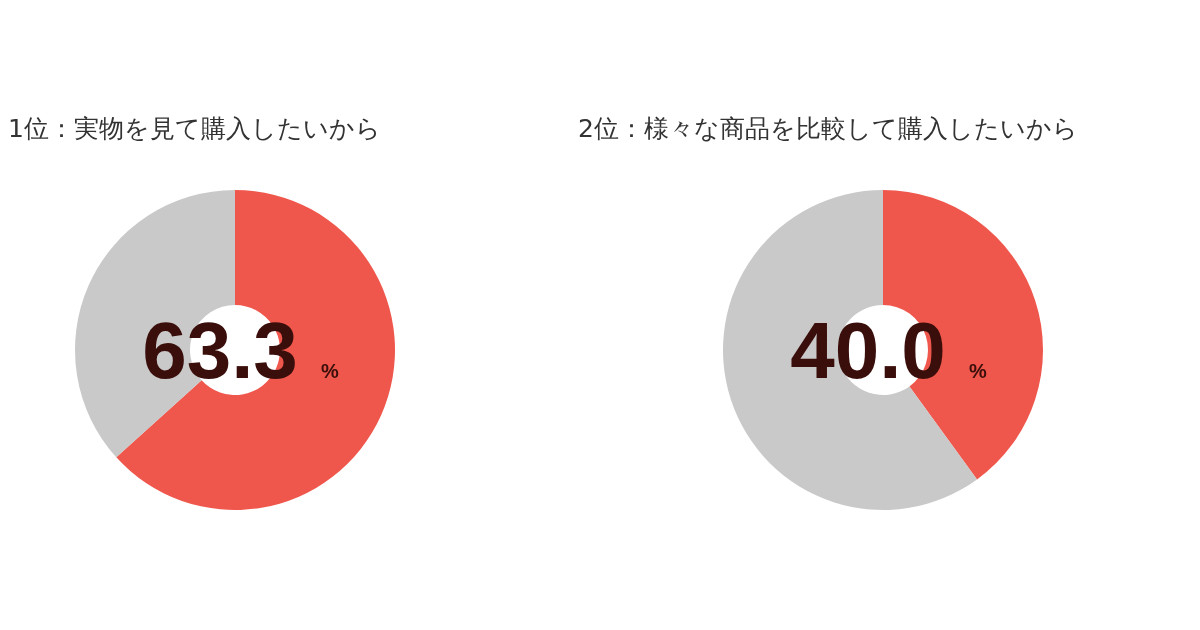 The image size is (1200, 630). What do you see at coordinates (194, 128) in the screenshot?
I see `chart-title: 1位：実物を見て購入したいから` at bounding box center [194, 128].